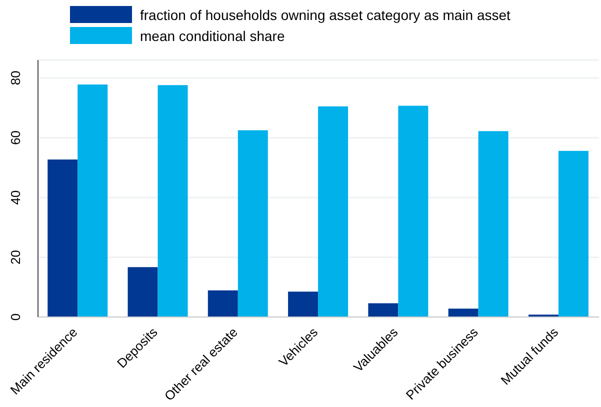 Image resolution: width=601 pixels, height=407 pixels. What do you see at coordinates (325, 14) in the screenshot?
I see `legend-label: fraction of households owning asset category as main asset` at bounding box center [325, 14].